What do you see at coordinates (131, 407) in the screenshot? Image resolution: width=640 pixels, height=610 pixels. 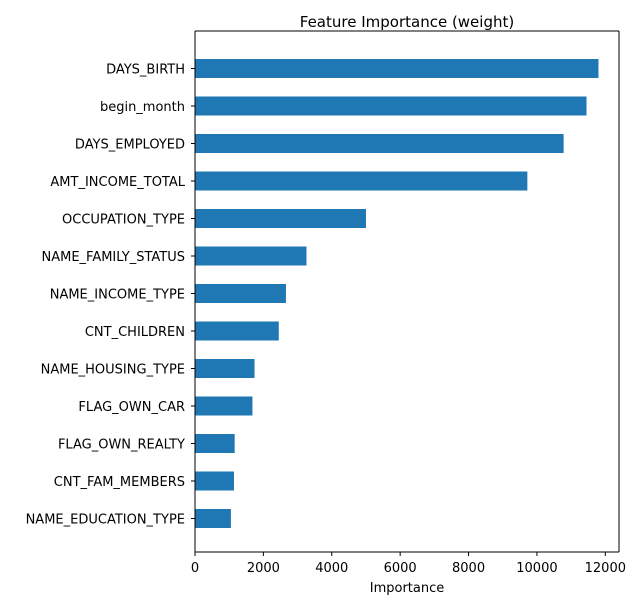 I see `y-tick-label: FLAG_OWN_CAR` at bounding box center [131, 407].